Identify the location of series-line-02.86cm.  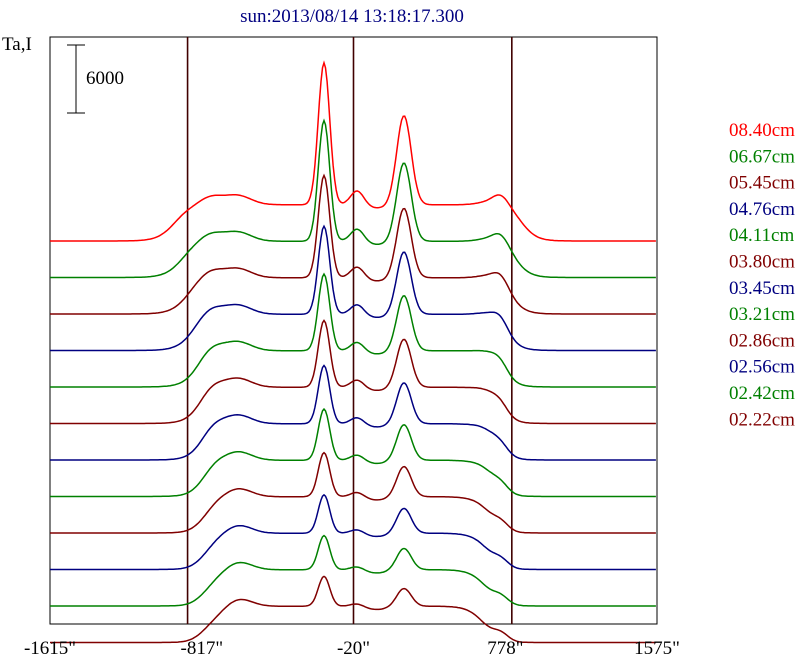
(353, 492).